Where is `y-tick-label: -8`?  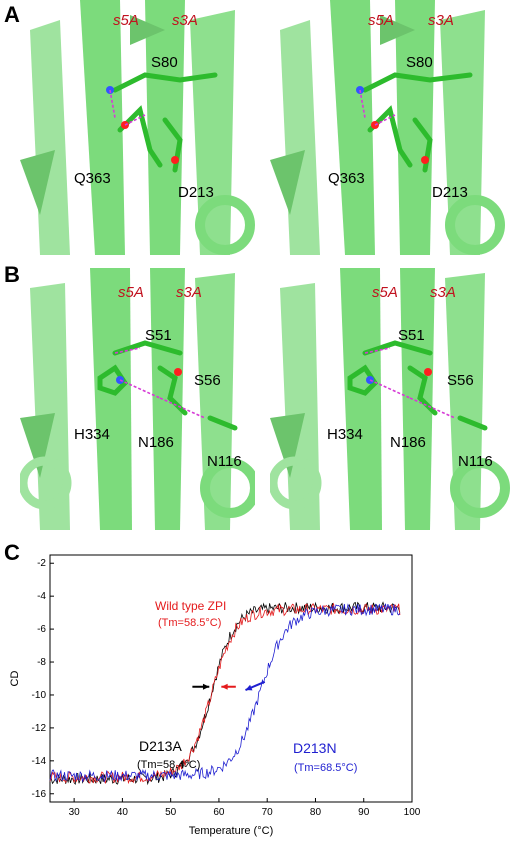 y-tick-label: -8 is located at coordinates (41, 662).